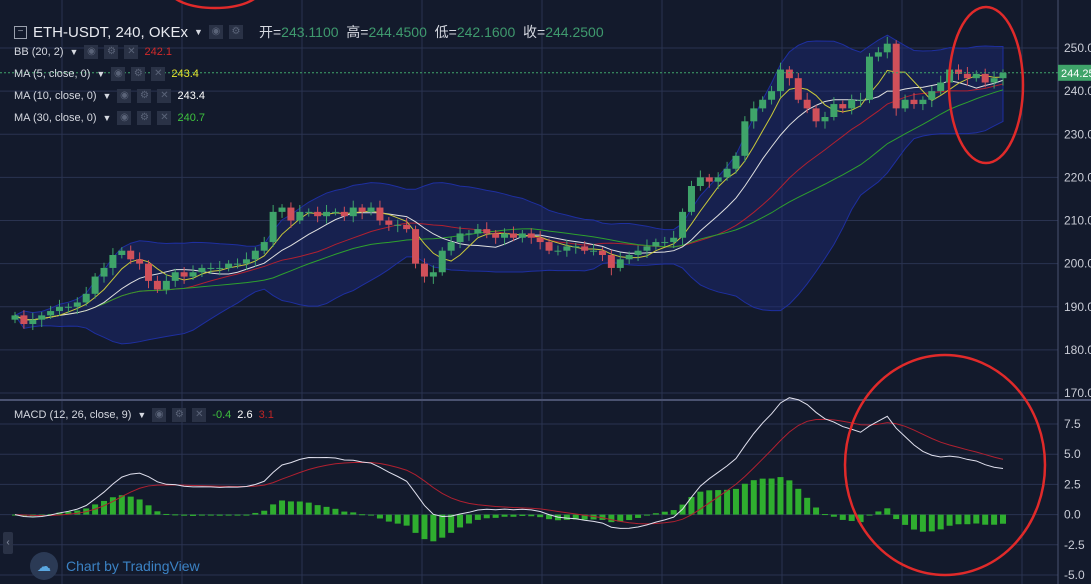 Image resolution: width=1091 pixels, height=584 pixels. Describe the element at coordinates (111, 32) in the screenshot. I see `symbol-title: ETH-USDT, 240, OKEx` at that location.